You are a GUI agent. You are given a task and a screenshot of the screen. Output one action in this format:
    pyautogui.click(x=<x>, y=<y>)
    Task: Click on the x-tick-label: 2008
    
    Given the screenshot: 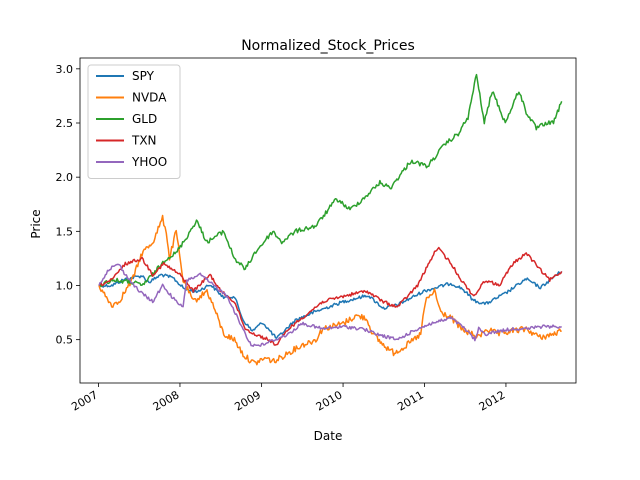 What is the action you would take?
    pyautogui.click(x=166, y=400)
    